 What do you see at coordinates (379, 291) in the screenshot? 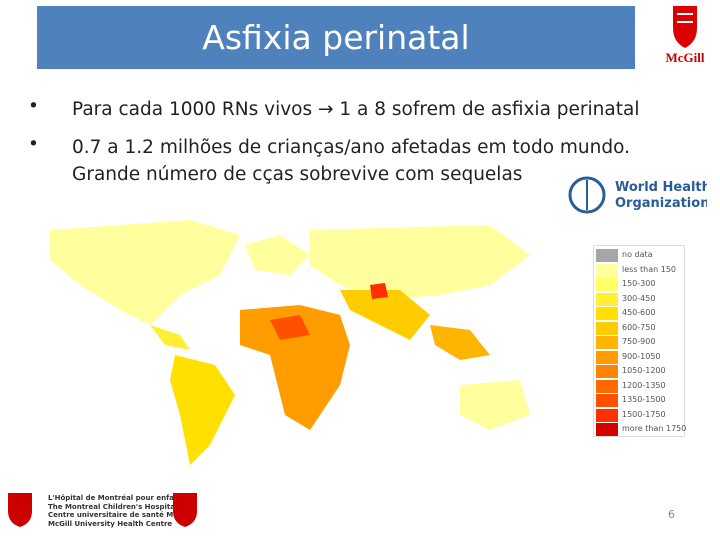
I see `afghanistan` at bounding box center [379, 291].